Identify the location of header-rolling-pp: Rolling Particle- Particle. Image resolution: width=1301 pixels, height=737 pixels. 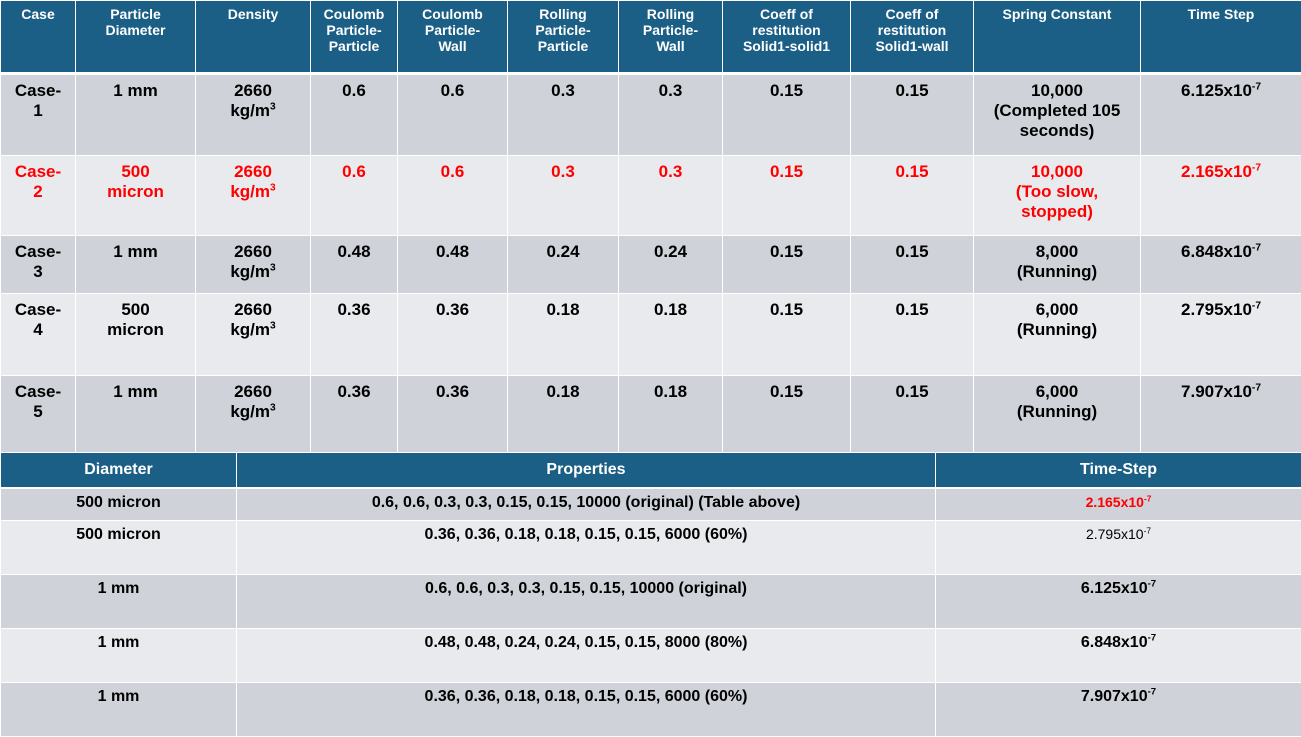
(563, 37).